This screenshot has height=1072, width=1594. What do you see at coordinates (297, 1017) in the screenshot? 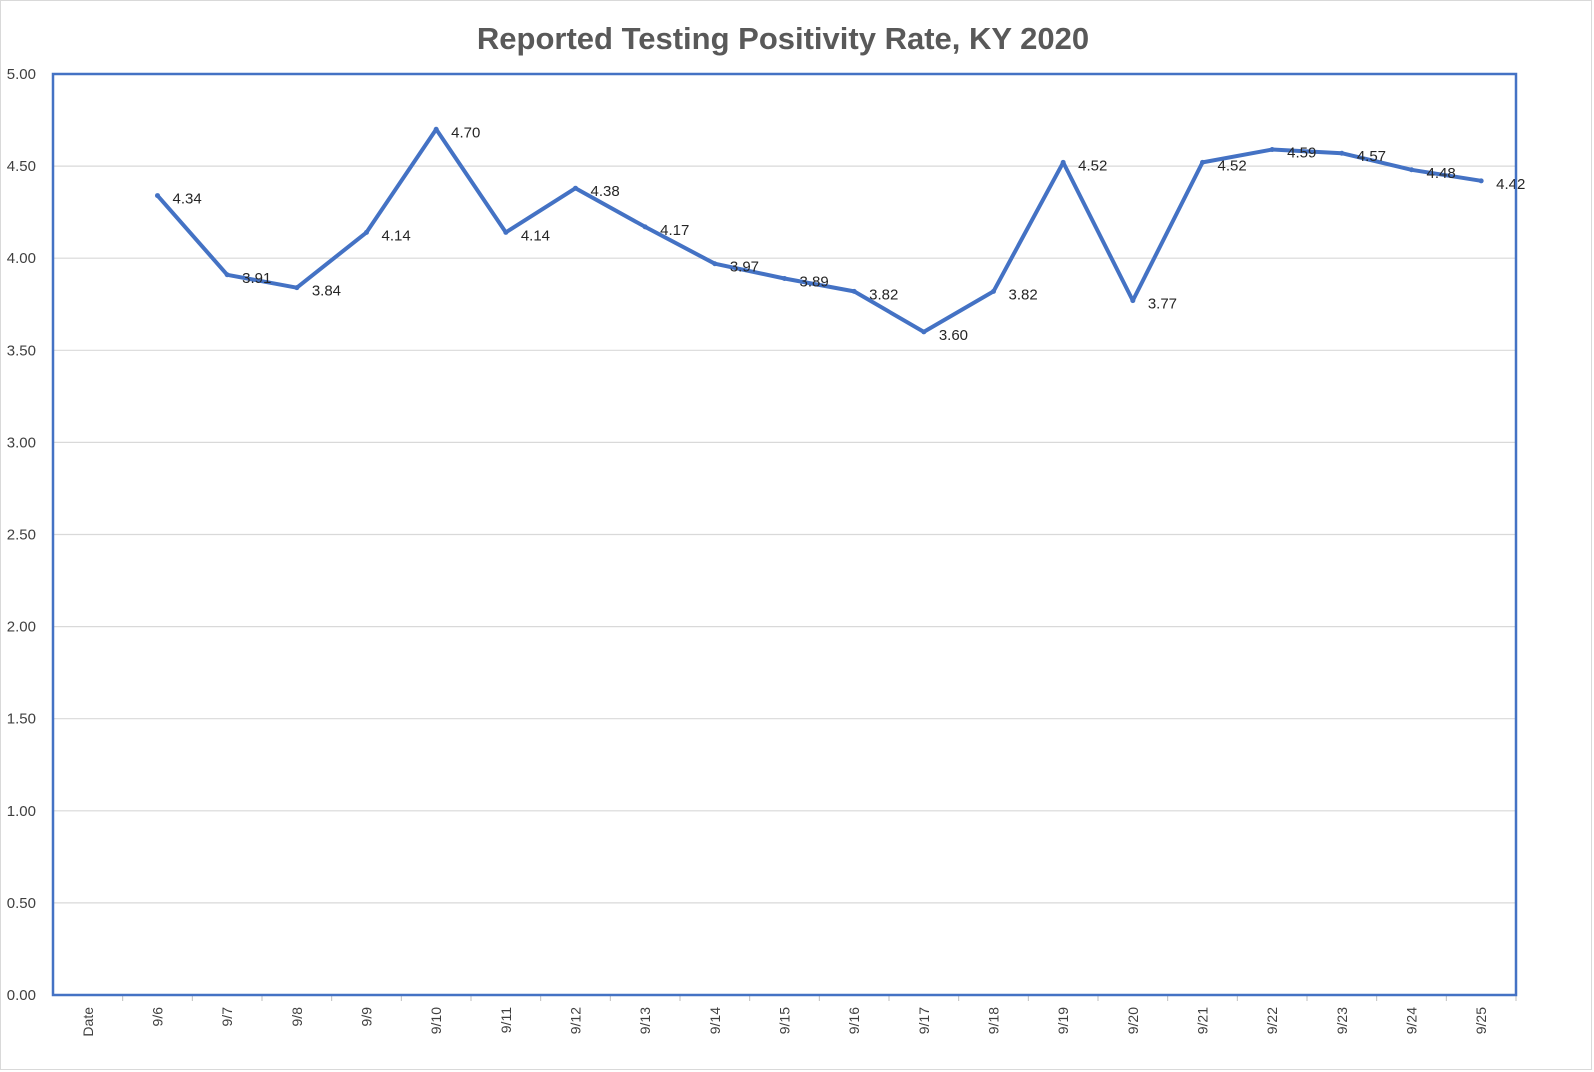
I see `x-tick-label: 9/8` at bounding box center [297, 1017].